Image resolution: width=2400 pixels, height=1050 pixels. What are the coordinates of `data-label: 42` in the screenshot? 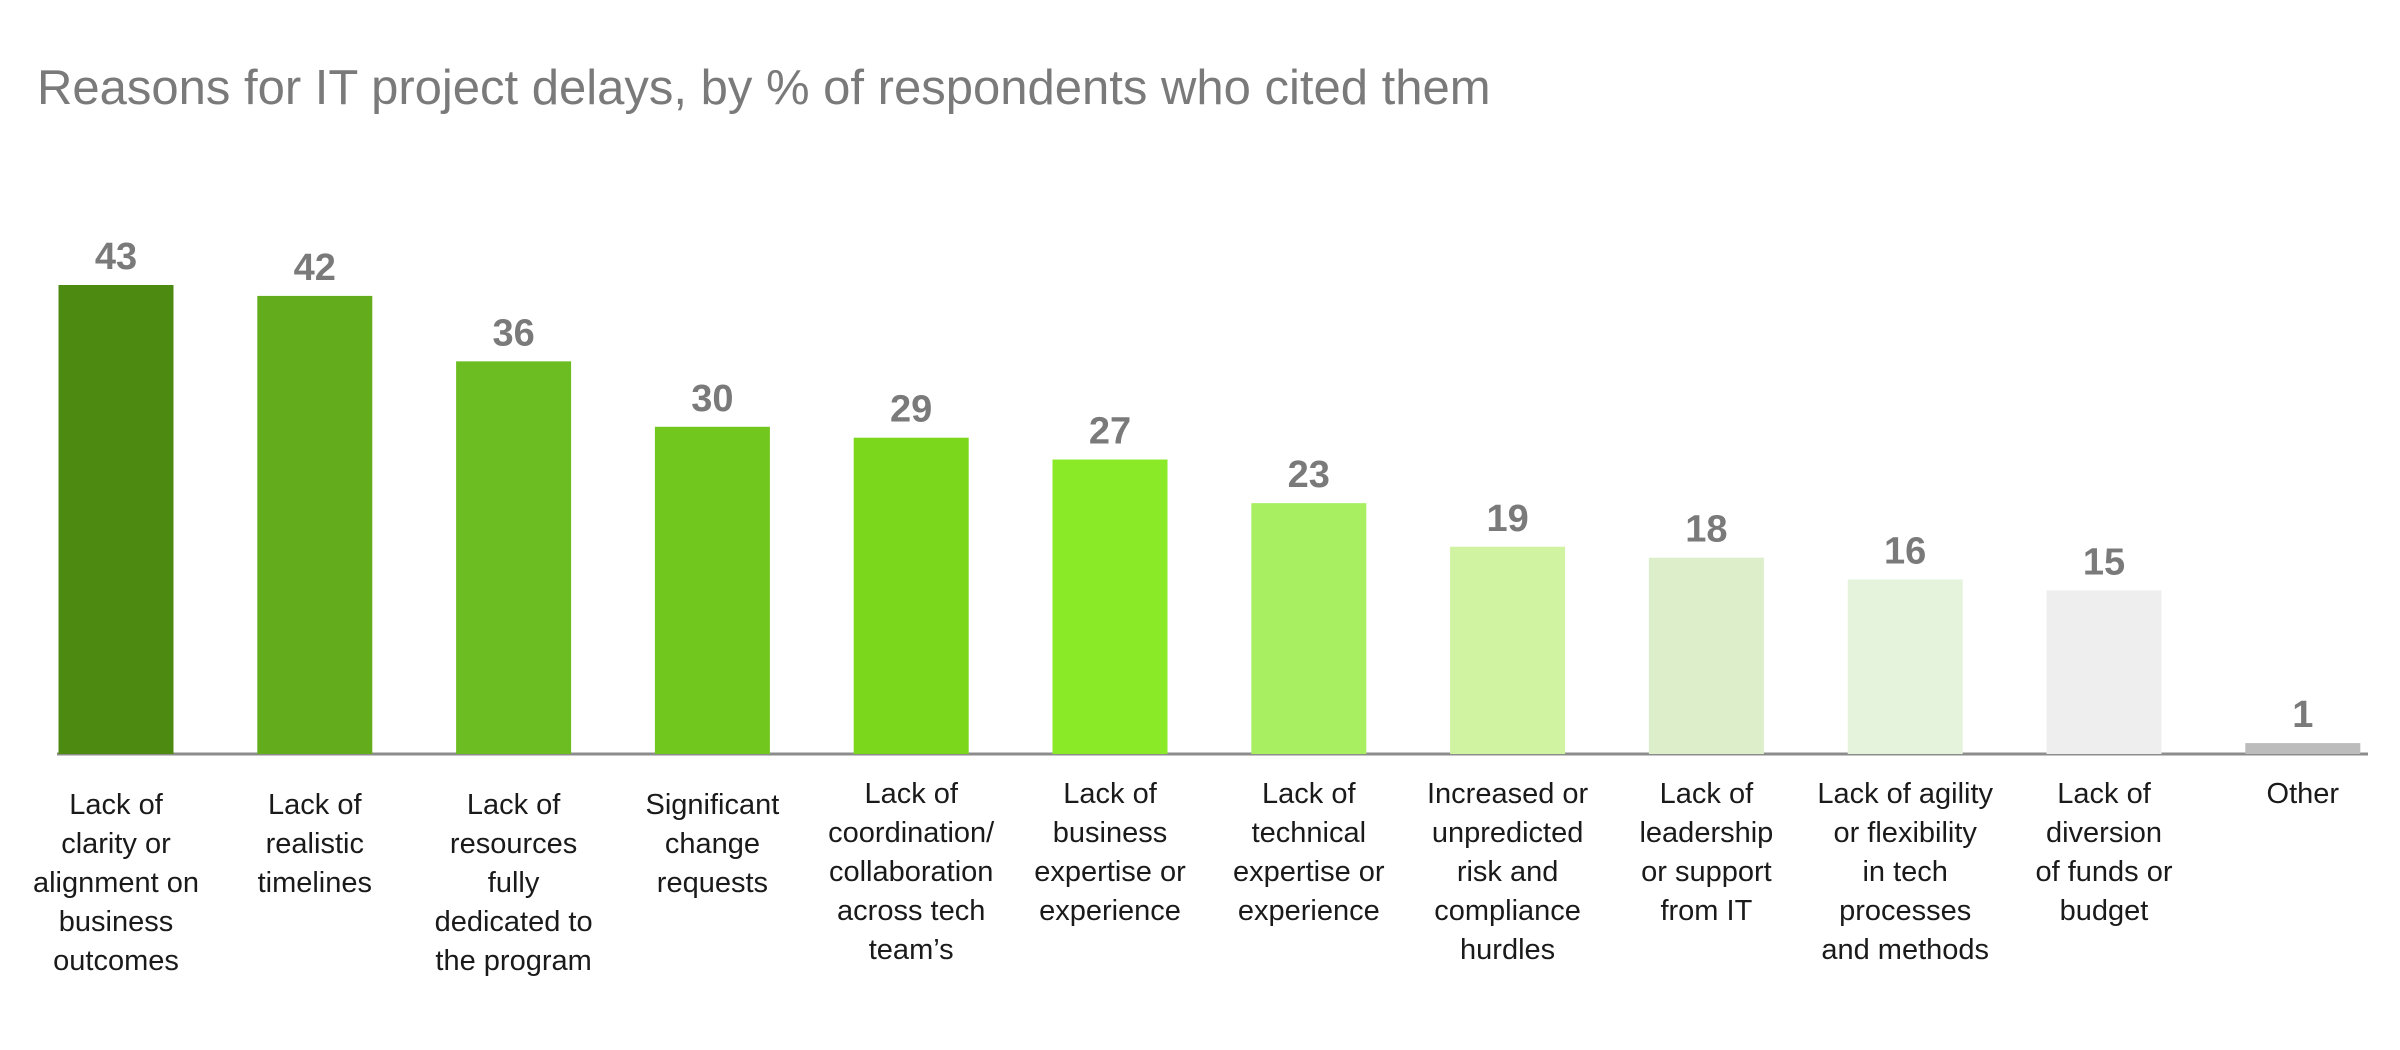 It's located at (315, 268).